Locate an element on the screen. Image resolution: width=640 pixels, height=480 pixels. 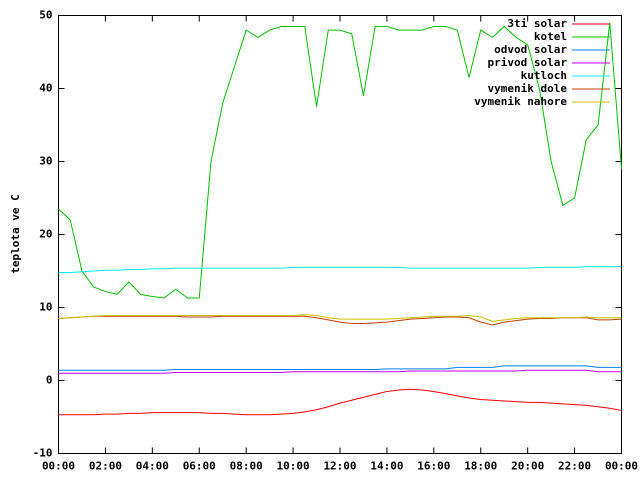
x-tick-label: 18:00 is located at coordinates (480, 466).